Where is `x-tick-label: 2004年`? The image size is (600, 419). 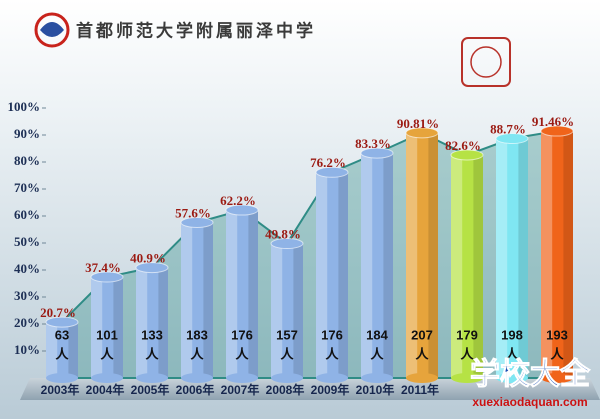
x-tick-label: 2004年 is located at coordinates (105, 389).